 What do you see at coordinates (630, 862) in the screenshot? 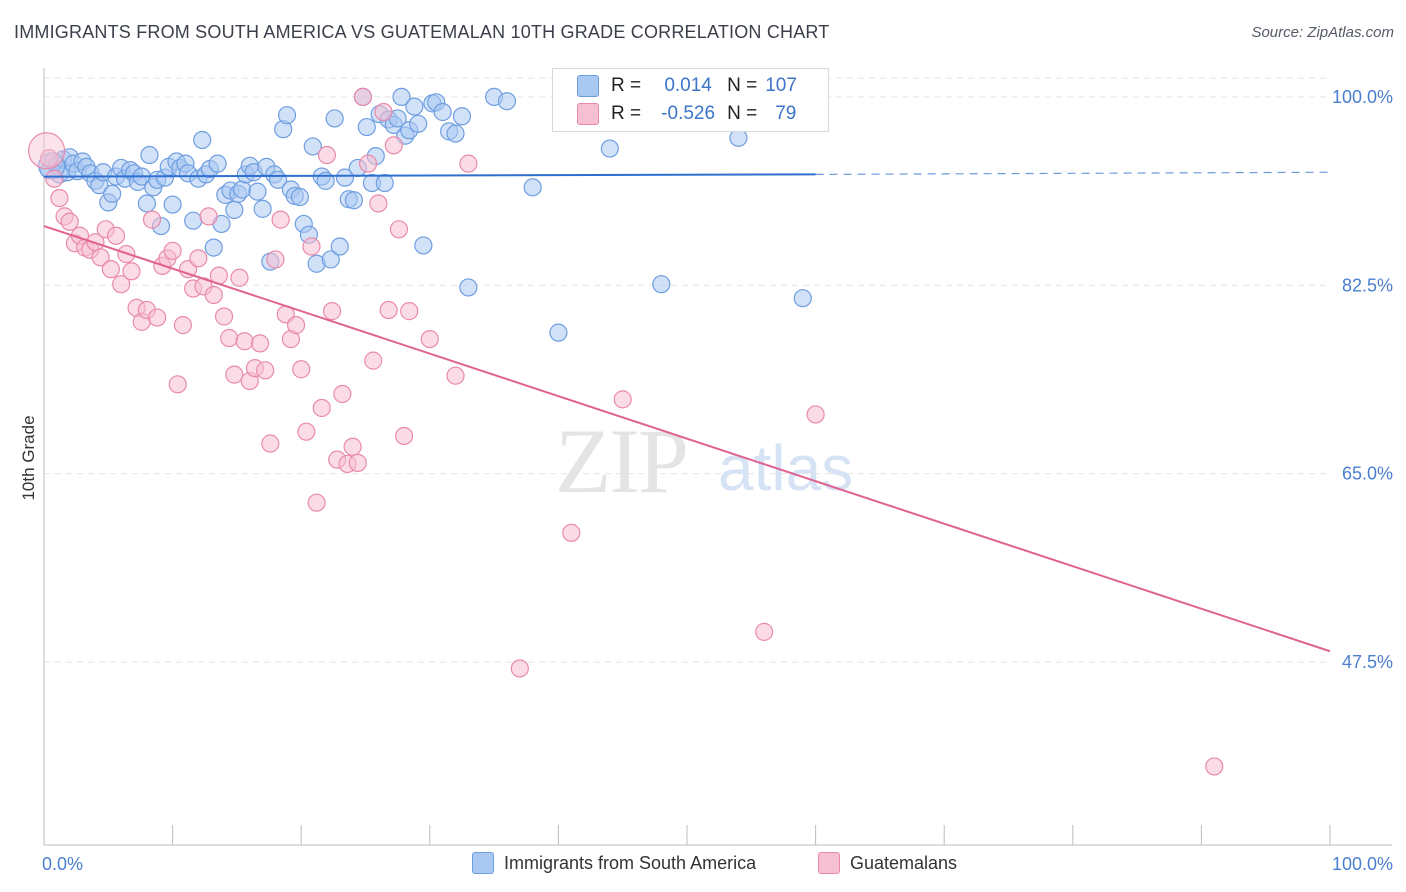
I see `bottom-legend-label: Immigrants from South America` at bounding box center [630, 862].